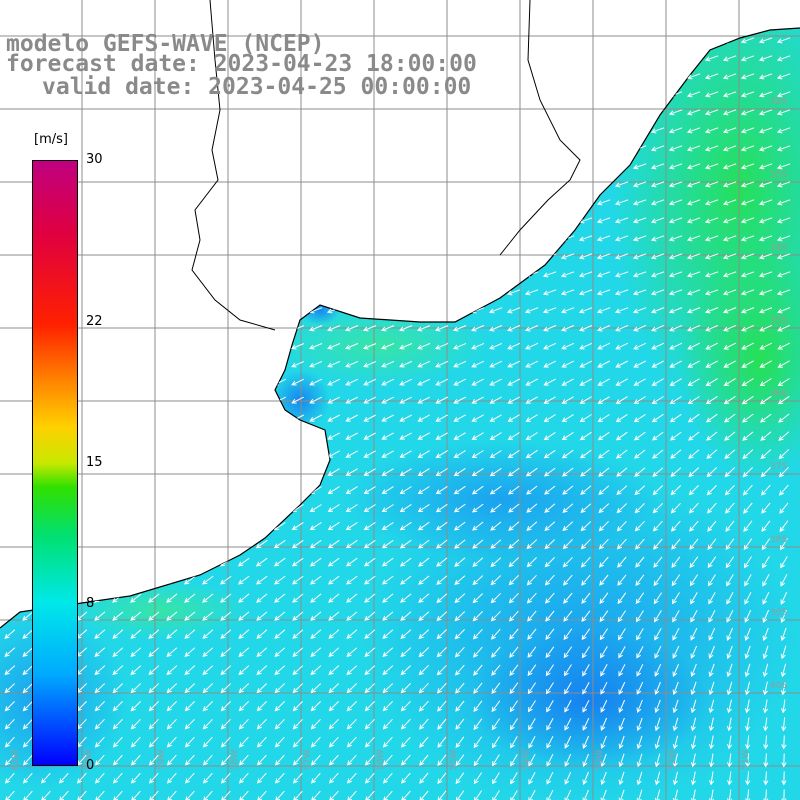 The image size is (800, 800). Describe the element at coordinates (778, 102) in the screenshot. I see `lat-label: 32S` at that location.